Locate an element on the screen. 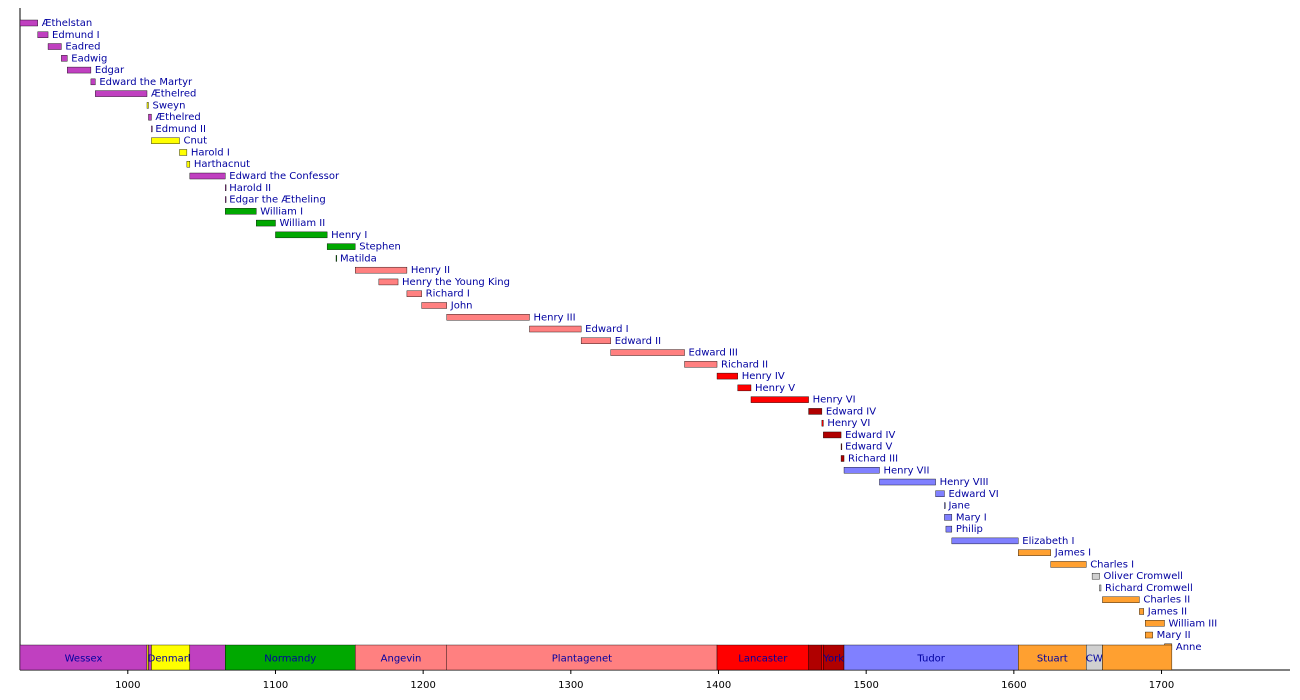  x-tick-label: 1000 is located at coordinates (127, 685).